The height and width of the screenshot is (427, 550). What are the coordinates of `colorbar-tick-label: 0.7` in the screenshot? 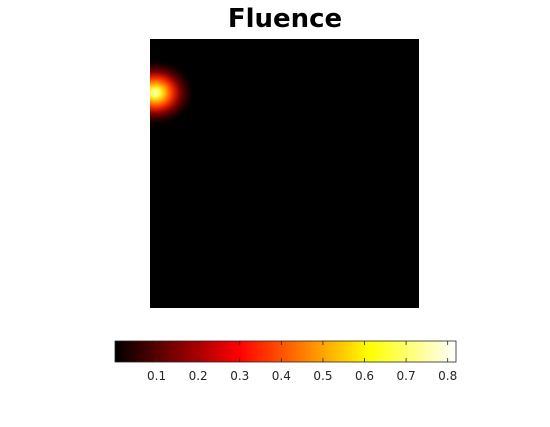 It's located at (406, 376).